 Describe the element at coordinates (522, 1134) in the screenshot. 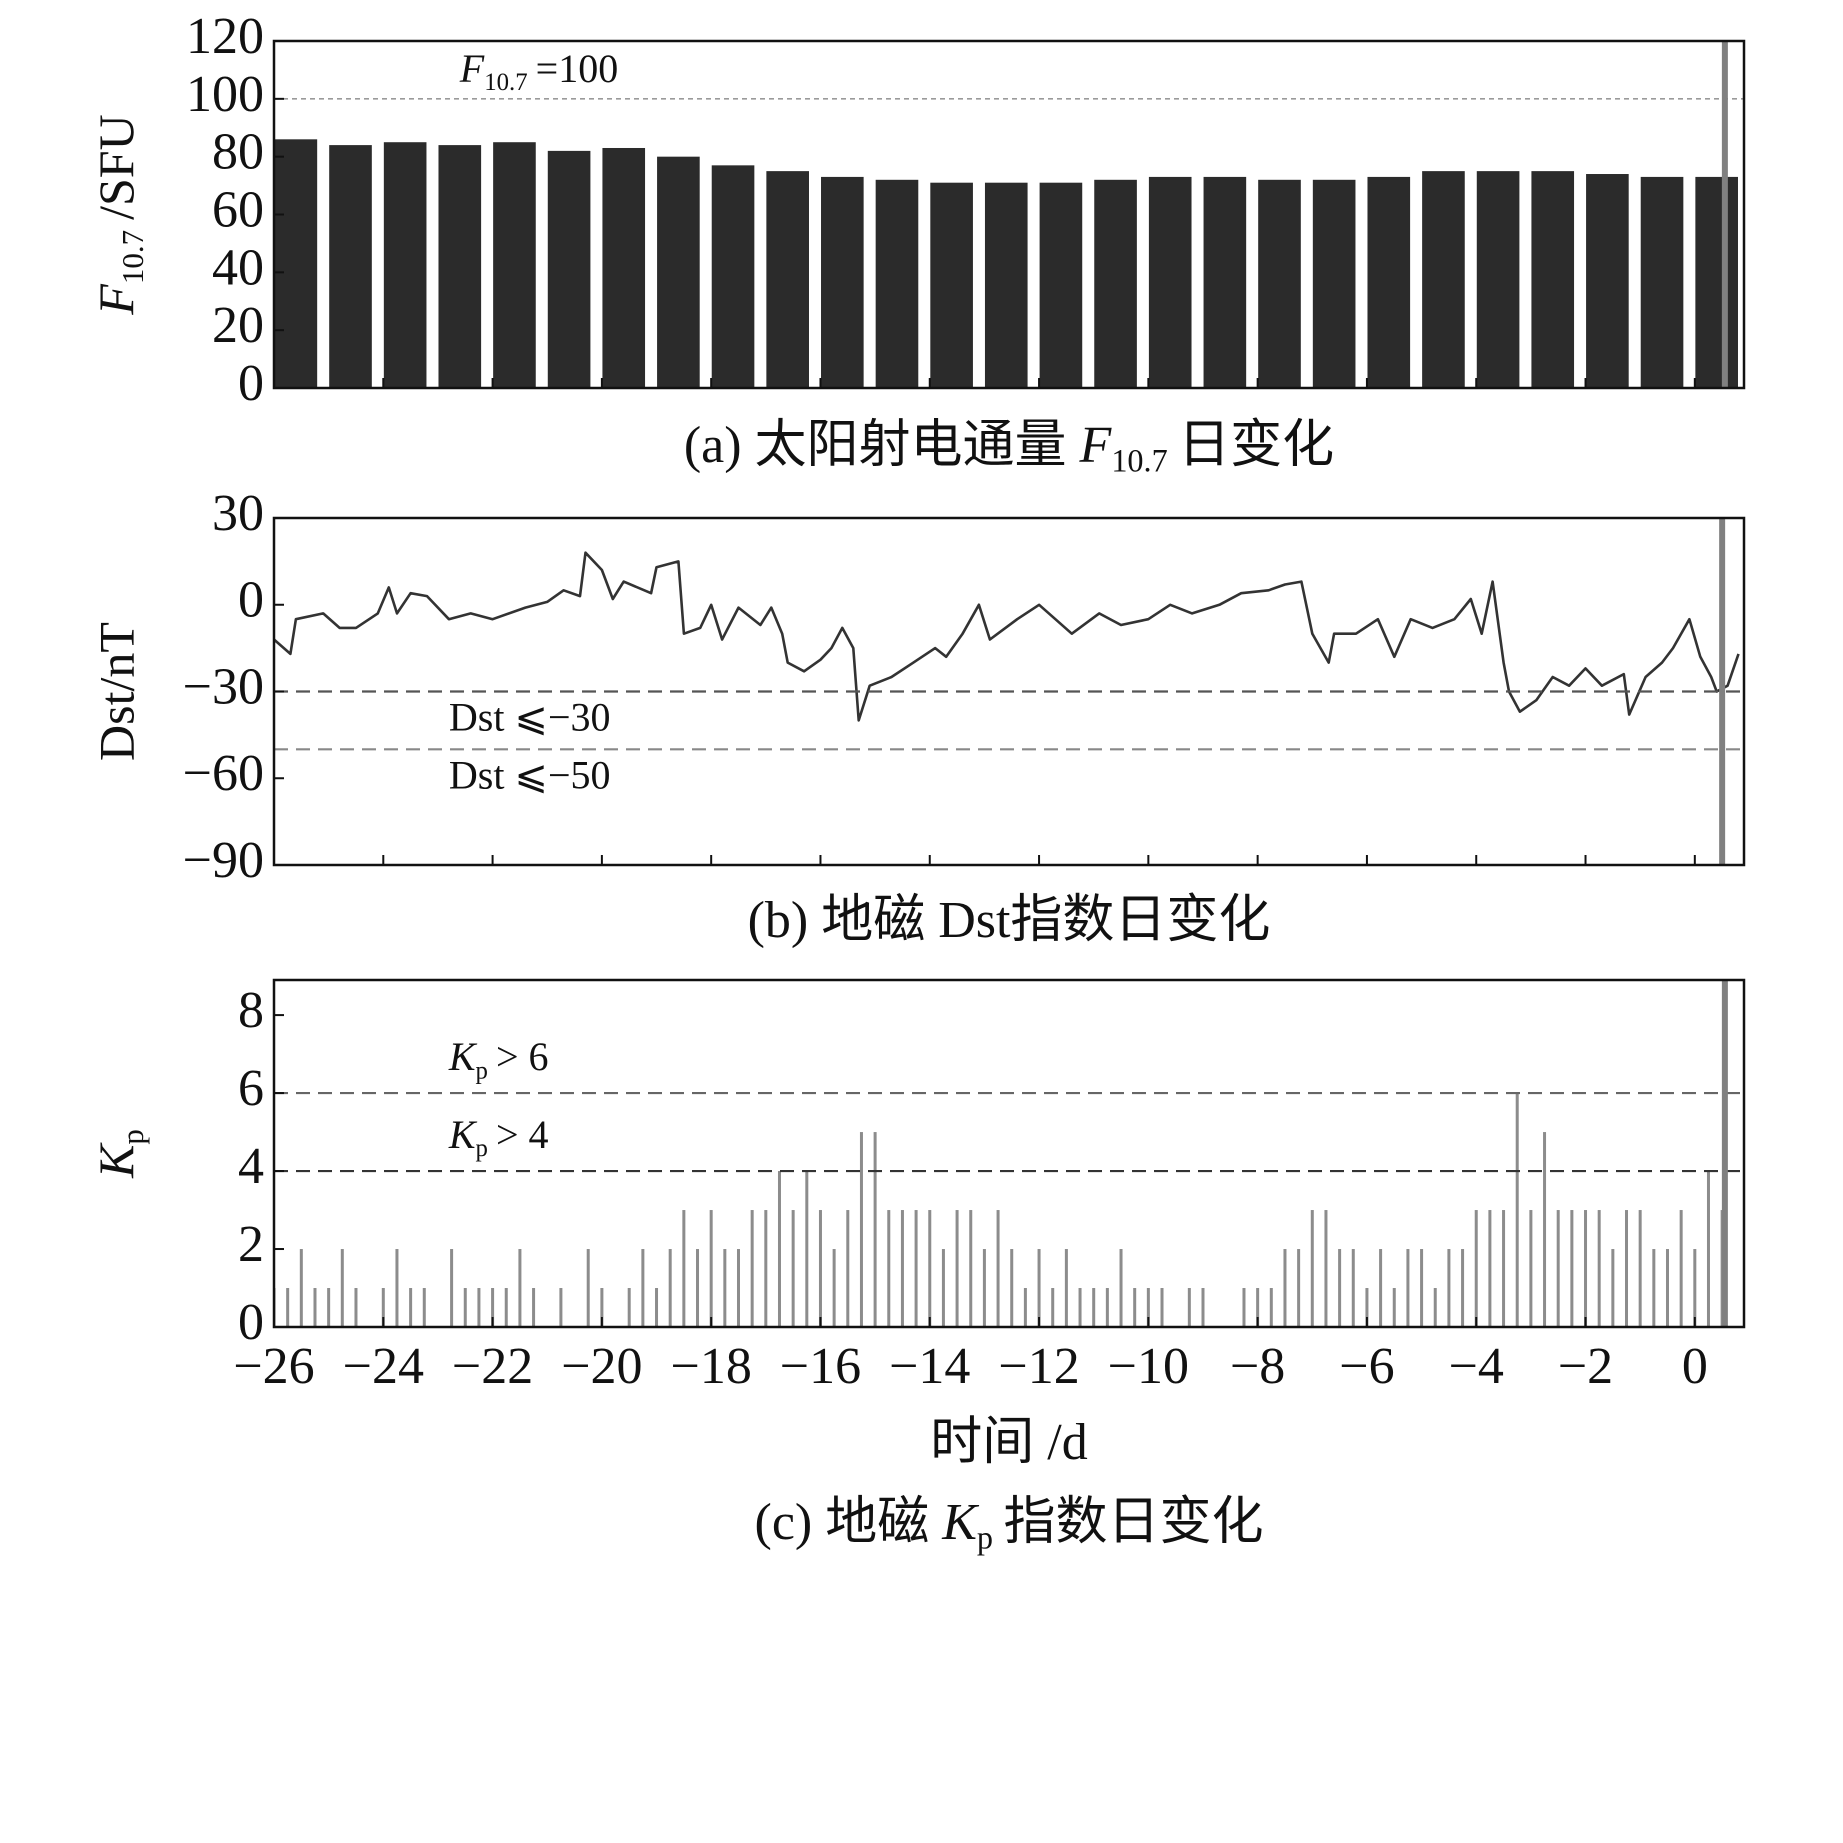

I see `after: > 4` at that location.